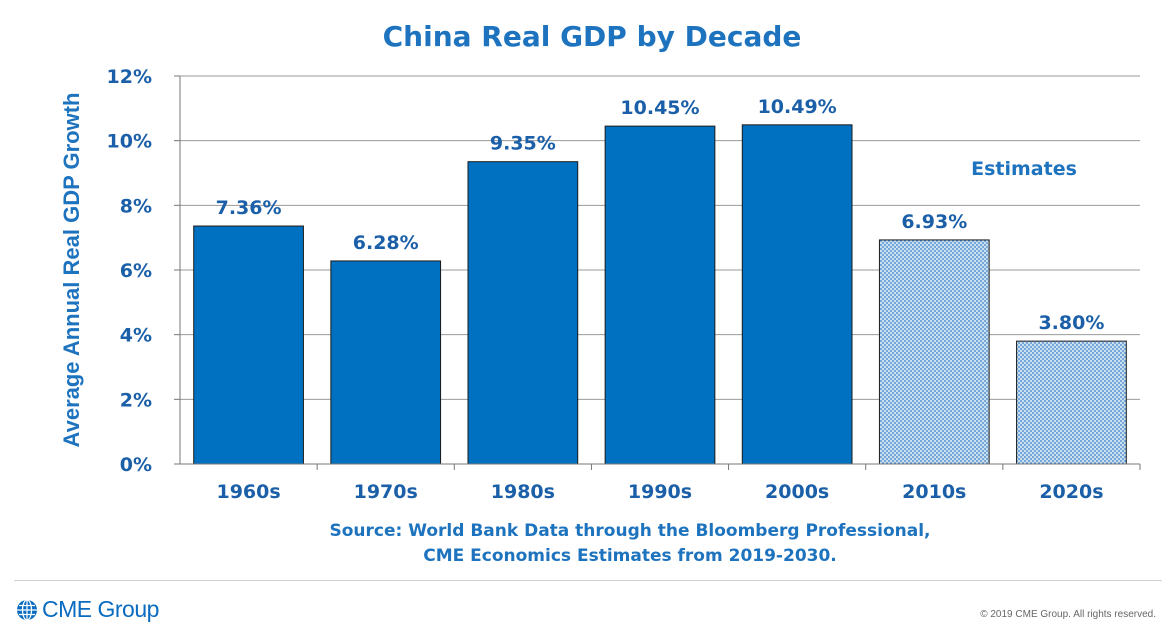 This screenshot has height=634, width=1176. What do you see at coordinates (136, 465) in the screenshot?
I see `y-tick-label: 0%` at bounding box center [136, 465].